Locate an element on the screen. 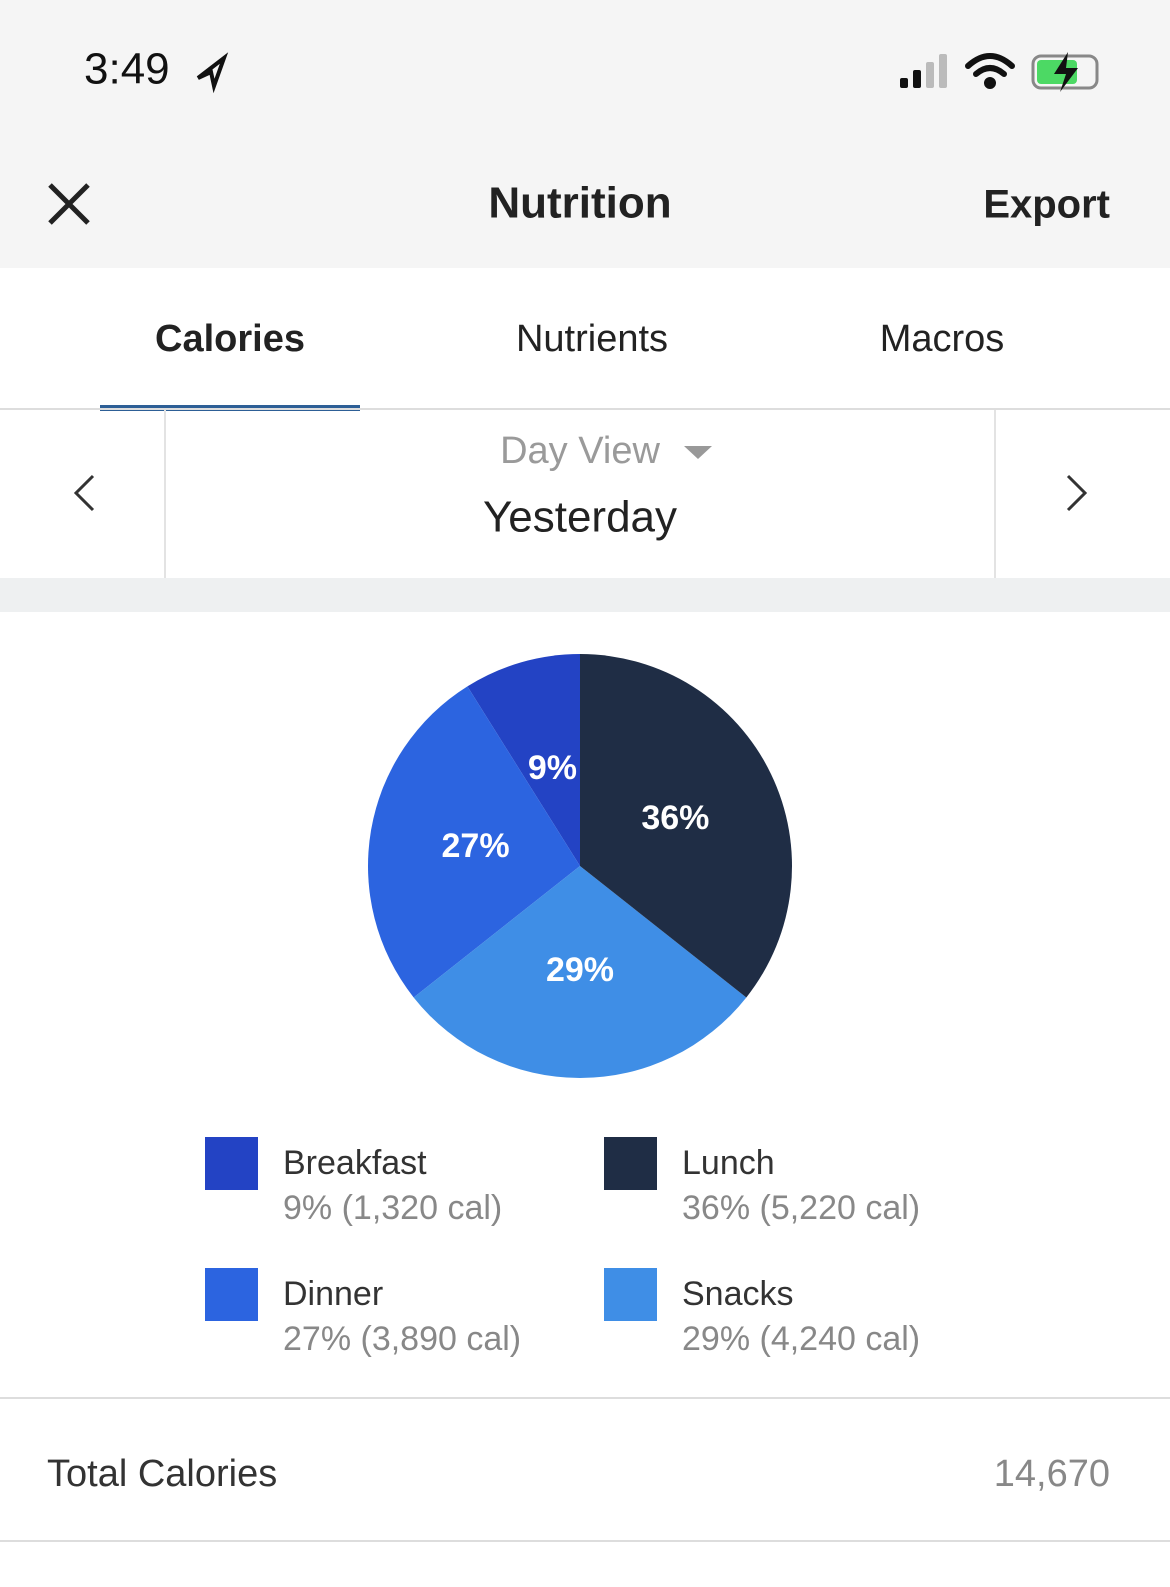  legend-name: Lunch is located at coordinates (728, 1163).